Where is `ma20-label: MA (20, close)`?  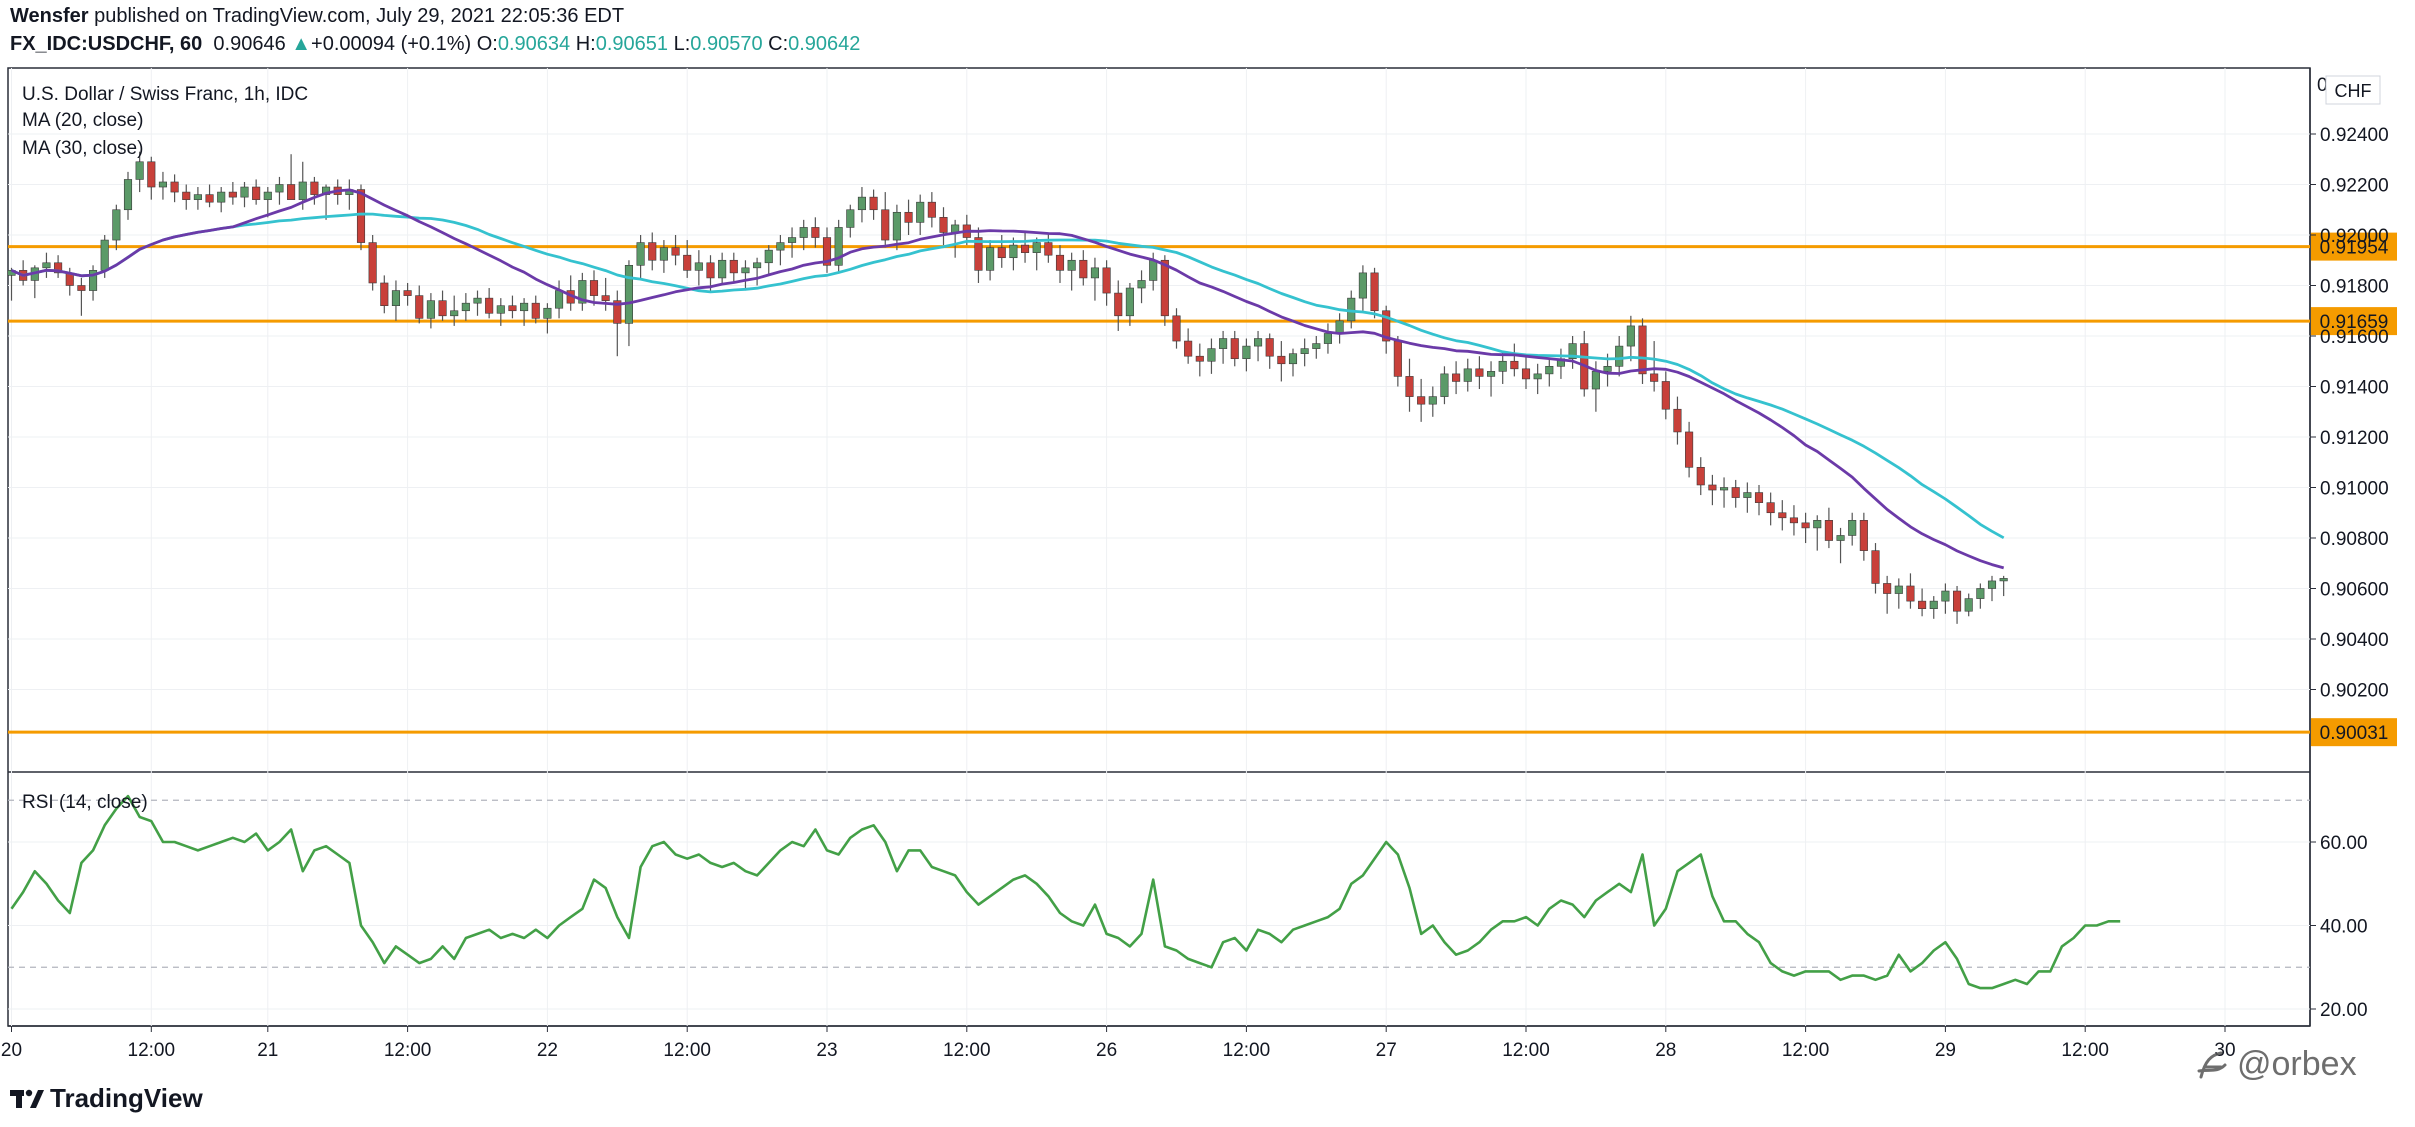 ma20-label: MA (20, close) is located at coordinates (82, 120).